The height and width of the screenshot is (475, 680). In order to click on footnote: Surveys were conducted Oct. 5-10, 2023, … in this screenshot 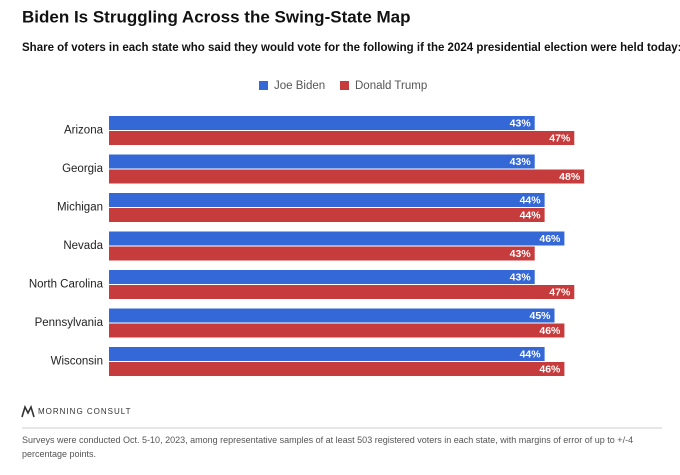, I will do `click(328, 447)`.